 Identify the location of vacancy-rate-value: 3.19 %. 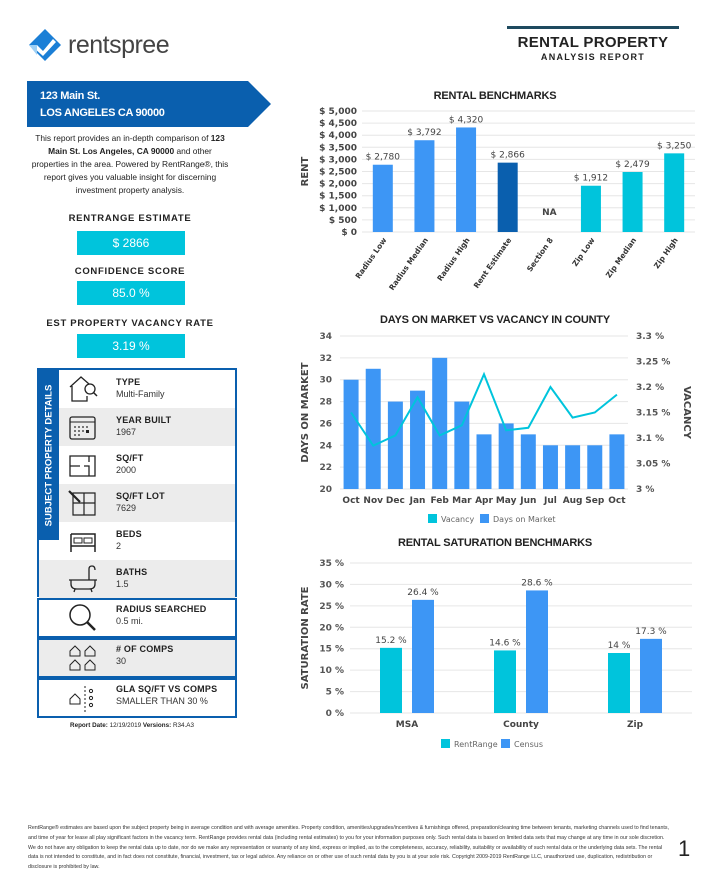
(131, 346).